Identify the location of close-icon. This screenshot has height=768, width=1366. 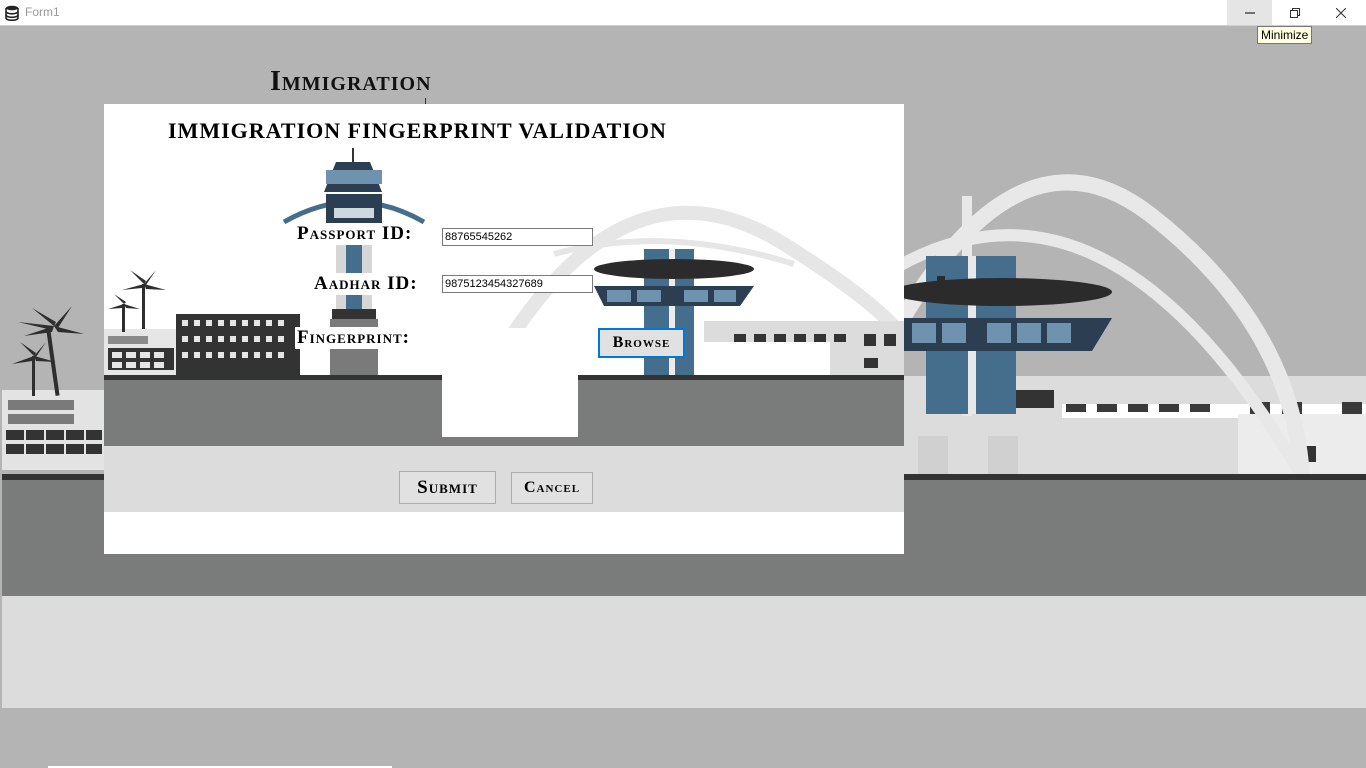
(1340, 12).